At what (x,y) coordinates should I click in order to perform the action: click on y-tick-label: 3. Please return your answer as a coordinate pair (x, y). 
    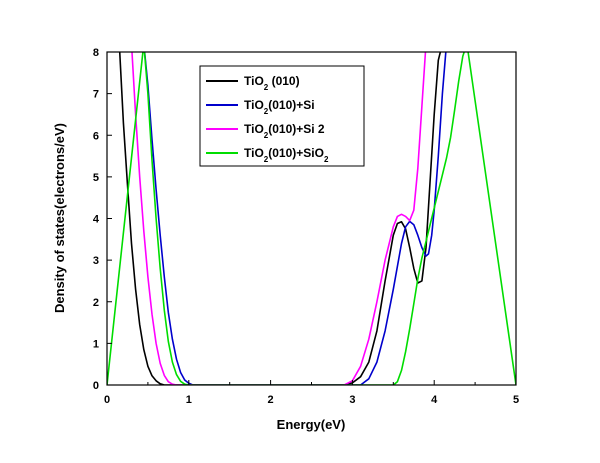
    Looking at the image, I should click on (96, 261).